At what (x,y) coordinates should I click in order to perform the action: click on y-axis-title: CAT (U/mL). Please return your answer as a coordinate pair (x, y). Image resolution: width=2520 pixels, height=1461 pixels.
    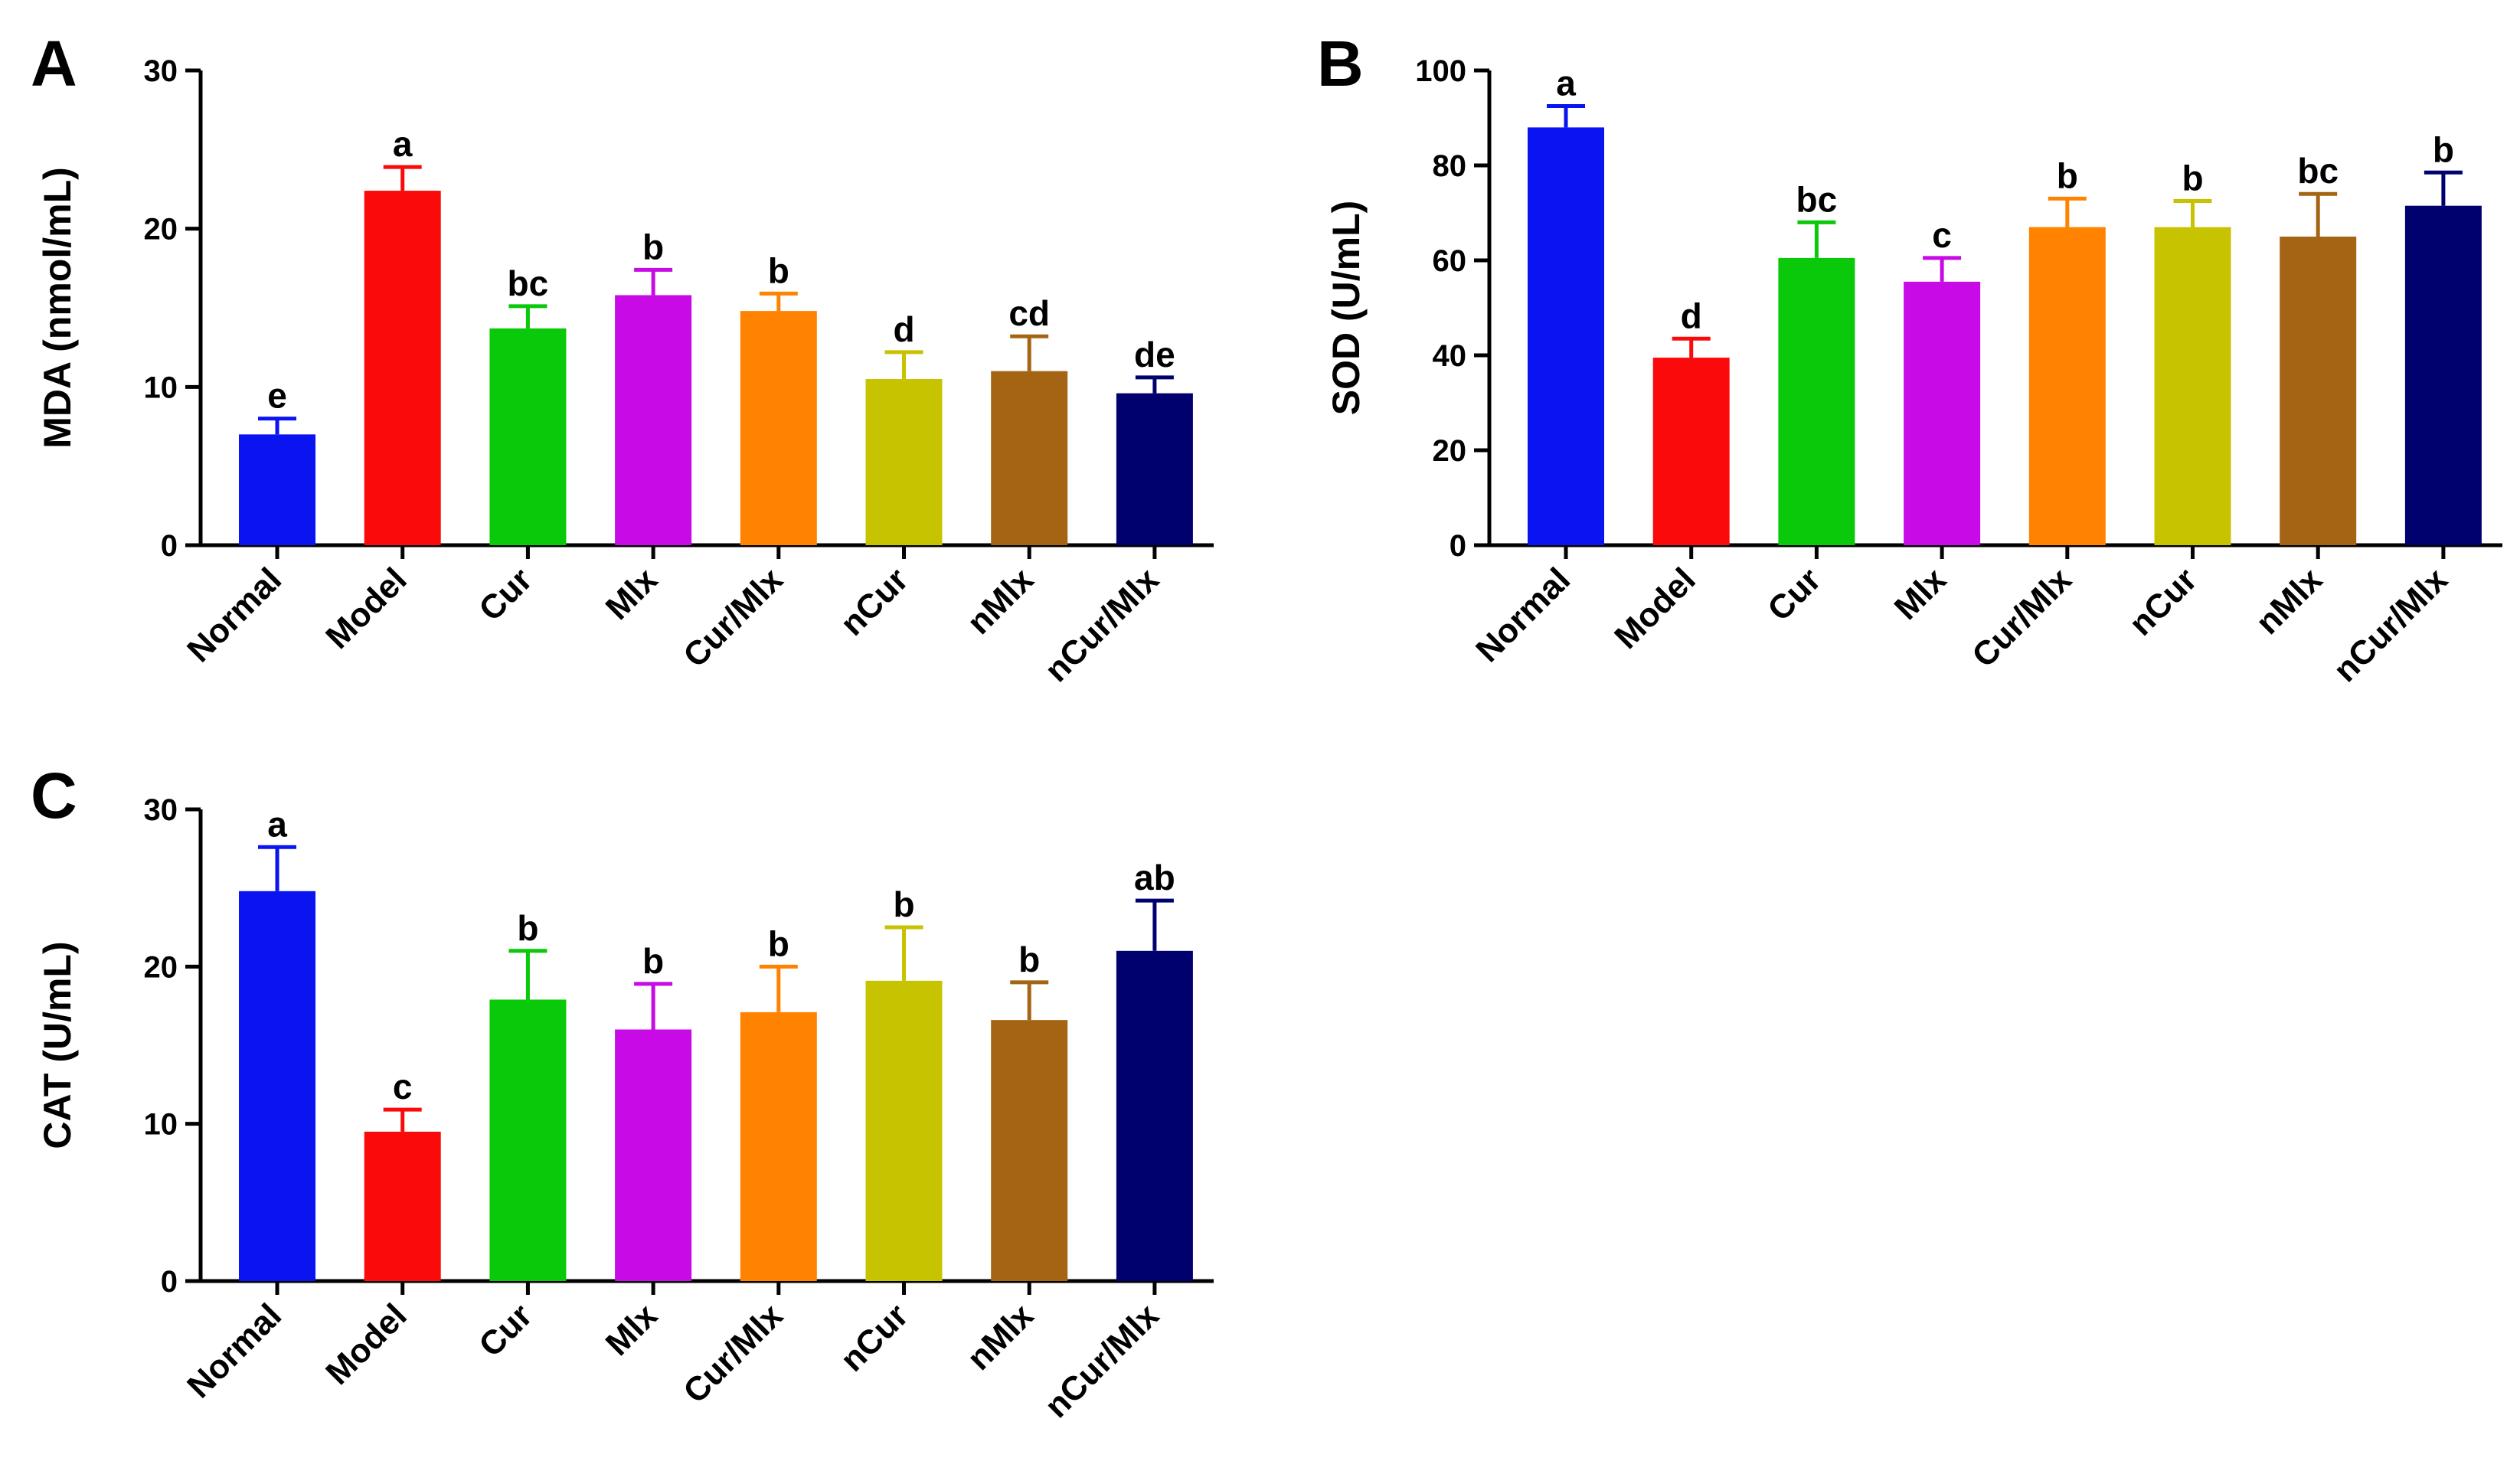
    Looking at the image, I should click on (58, 1045).